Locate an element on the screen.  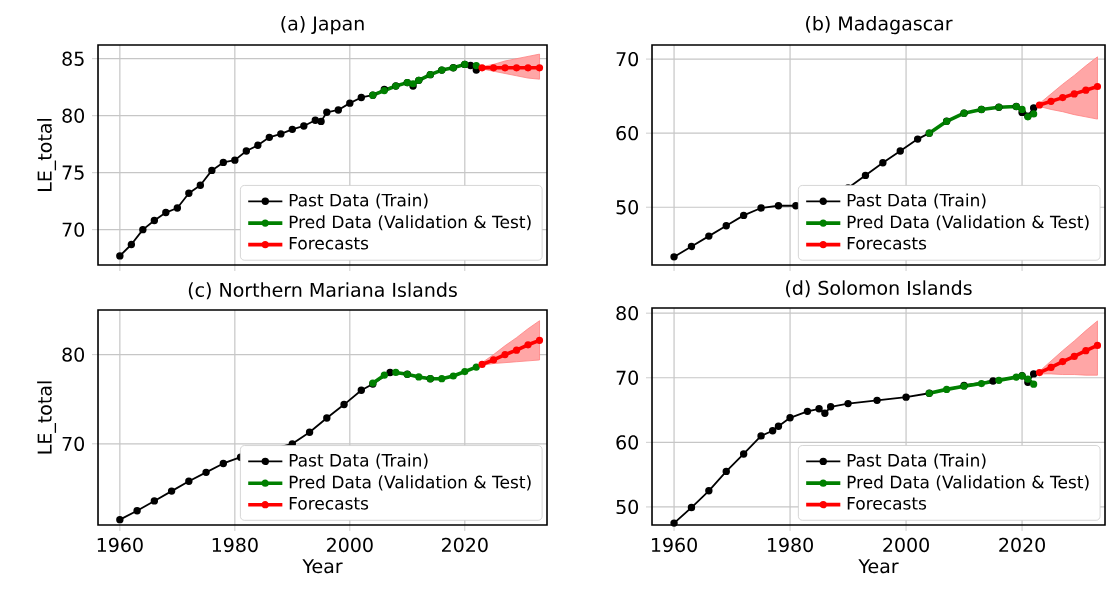
y-tick-label: 85 is located at coordinates (73, 58).